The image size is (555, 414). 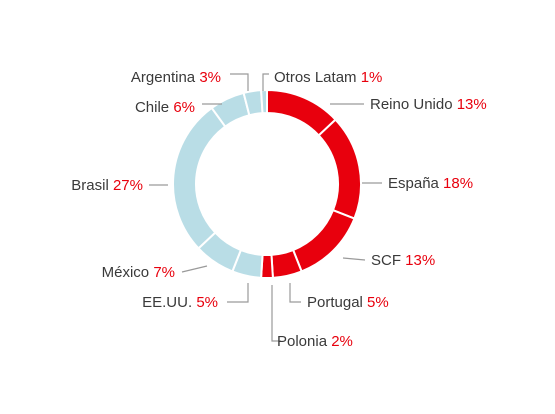 What do you see at coordinates (165, 77) in the screenshot?
I see `slice-name: Argentina` at bounding box center [165, 77].